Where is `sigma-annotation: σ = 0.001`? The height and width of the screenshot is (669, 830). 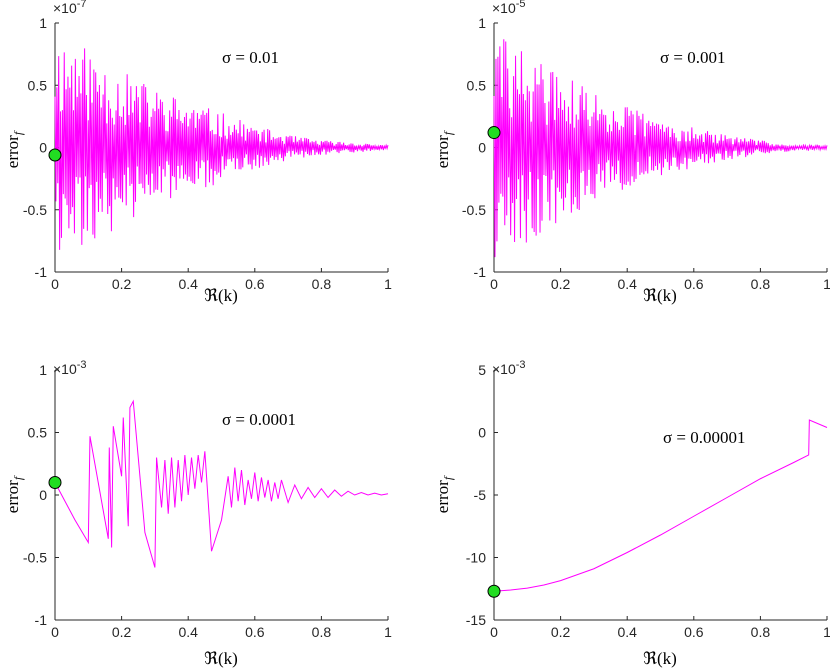 sigma-annotation: σ = 0.001 is located at coordinates (693, 57).